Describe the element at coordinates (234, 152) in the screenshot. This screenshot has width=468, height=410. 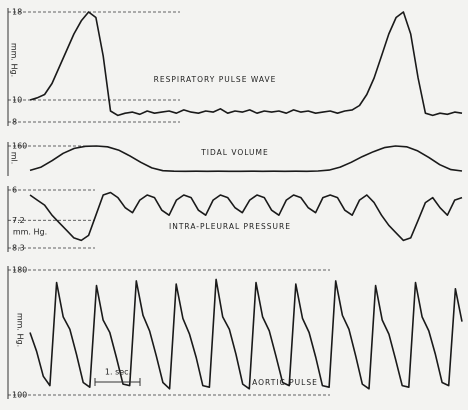
I see `chart-title: TIDAL VOLUME` at that location.